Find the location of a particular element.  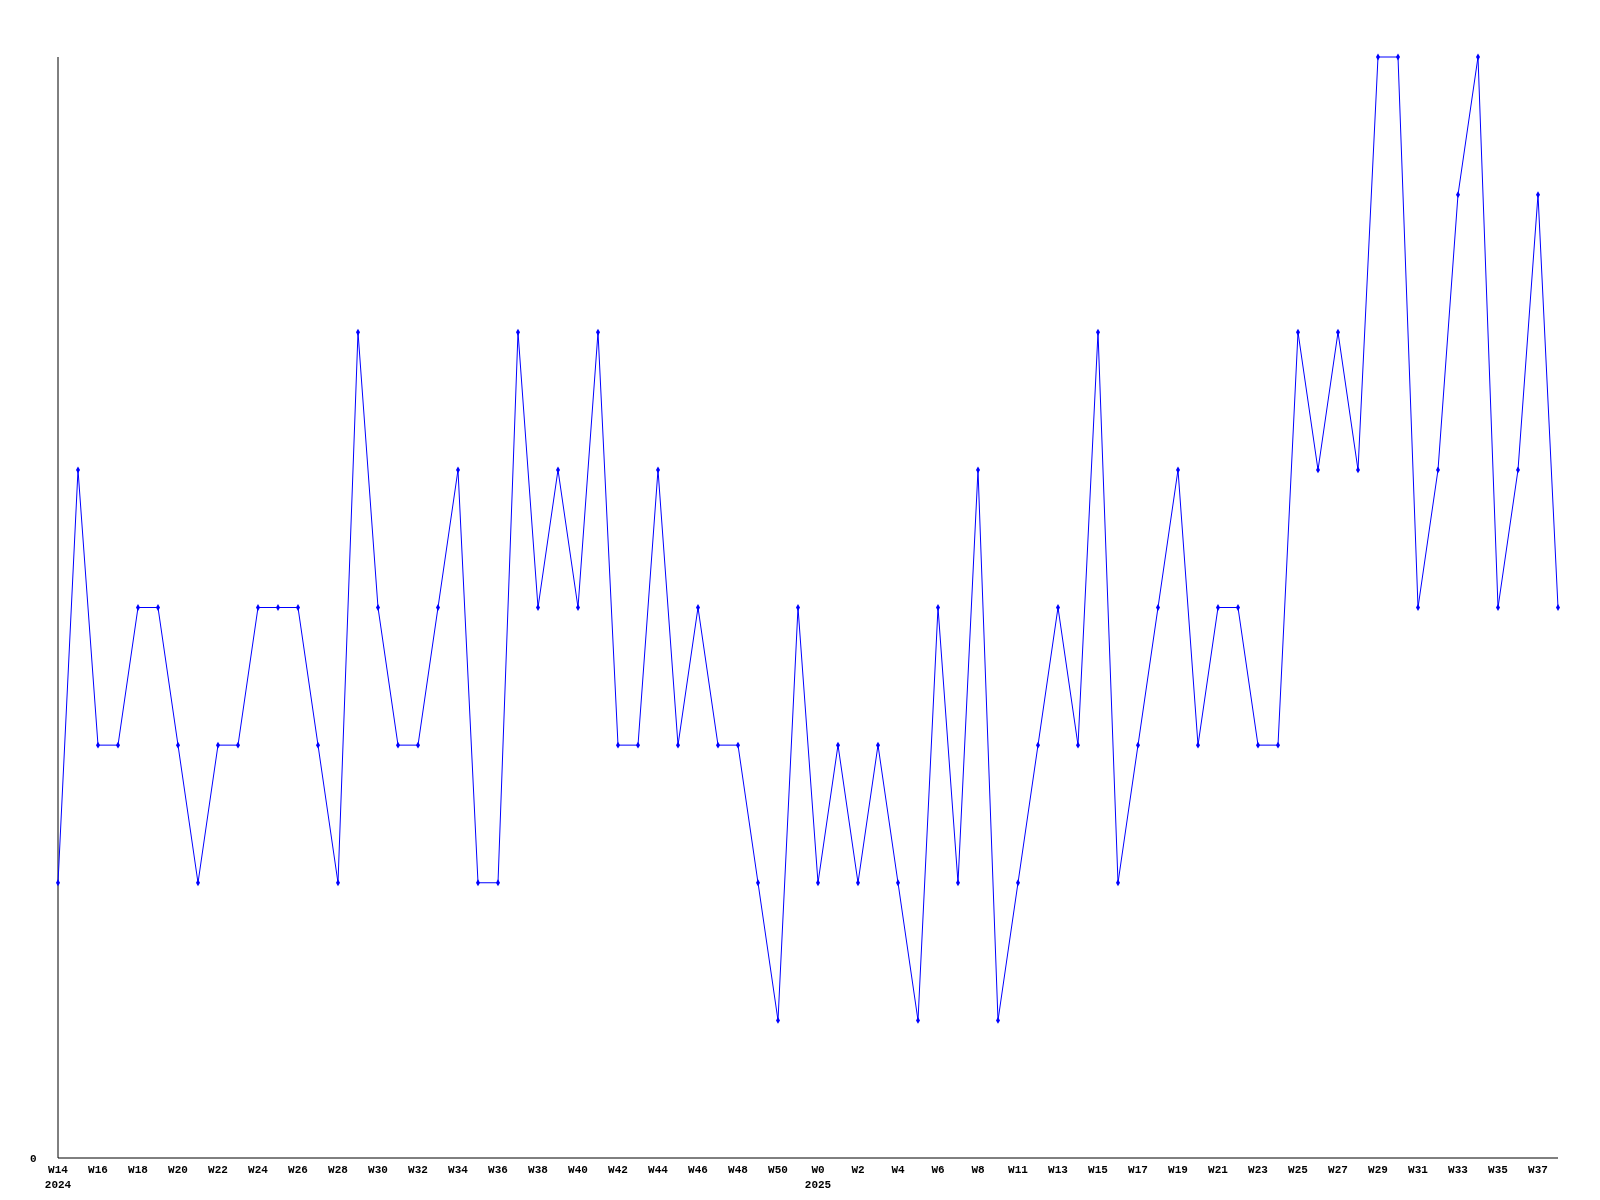

x-tick-label: W20 is located at coordinates (178, 1170).